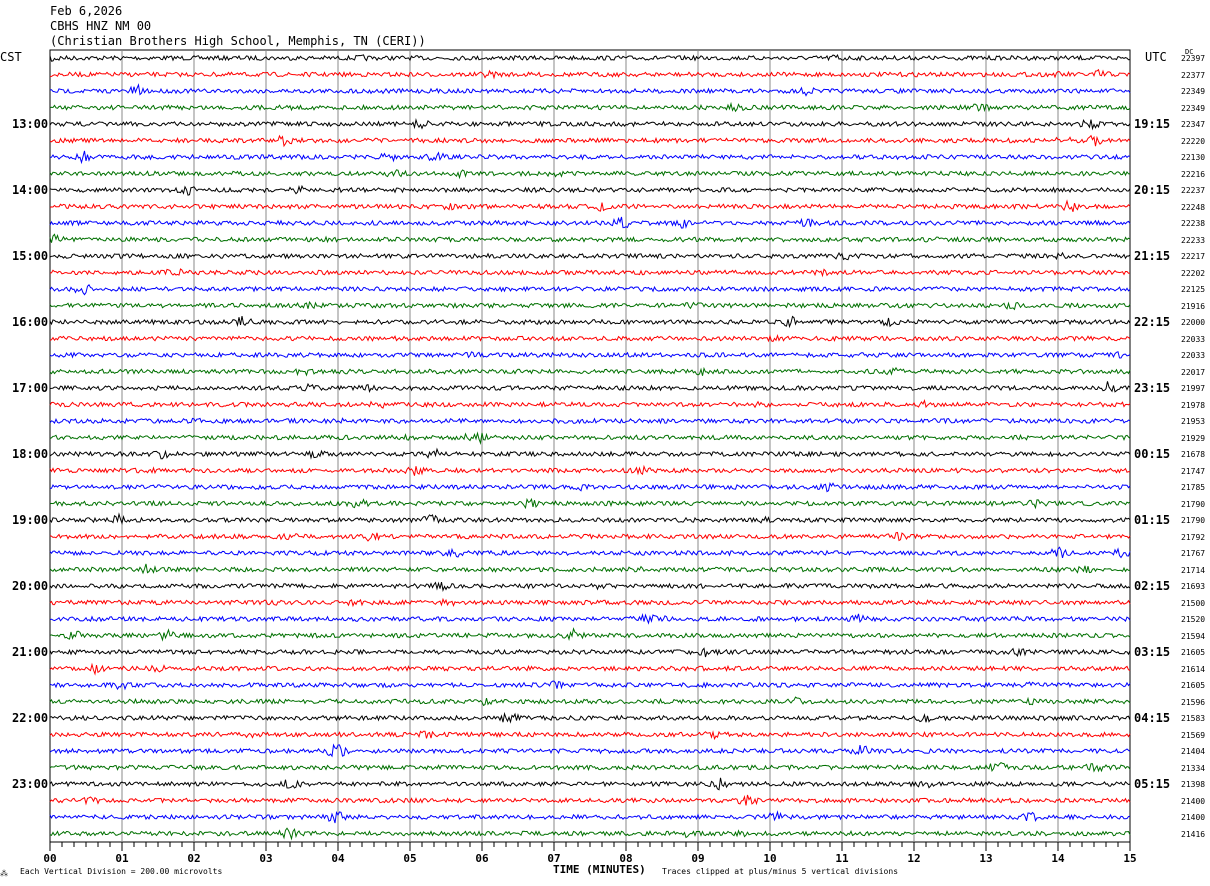 The width and height of the screenshot is (1210, 886). What do you see at coordinates (1152, 718) in the screenshot?
I see `utc-hour-label: 04:15` at bounding box center [1152, 718].